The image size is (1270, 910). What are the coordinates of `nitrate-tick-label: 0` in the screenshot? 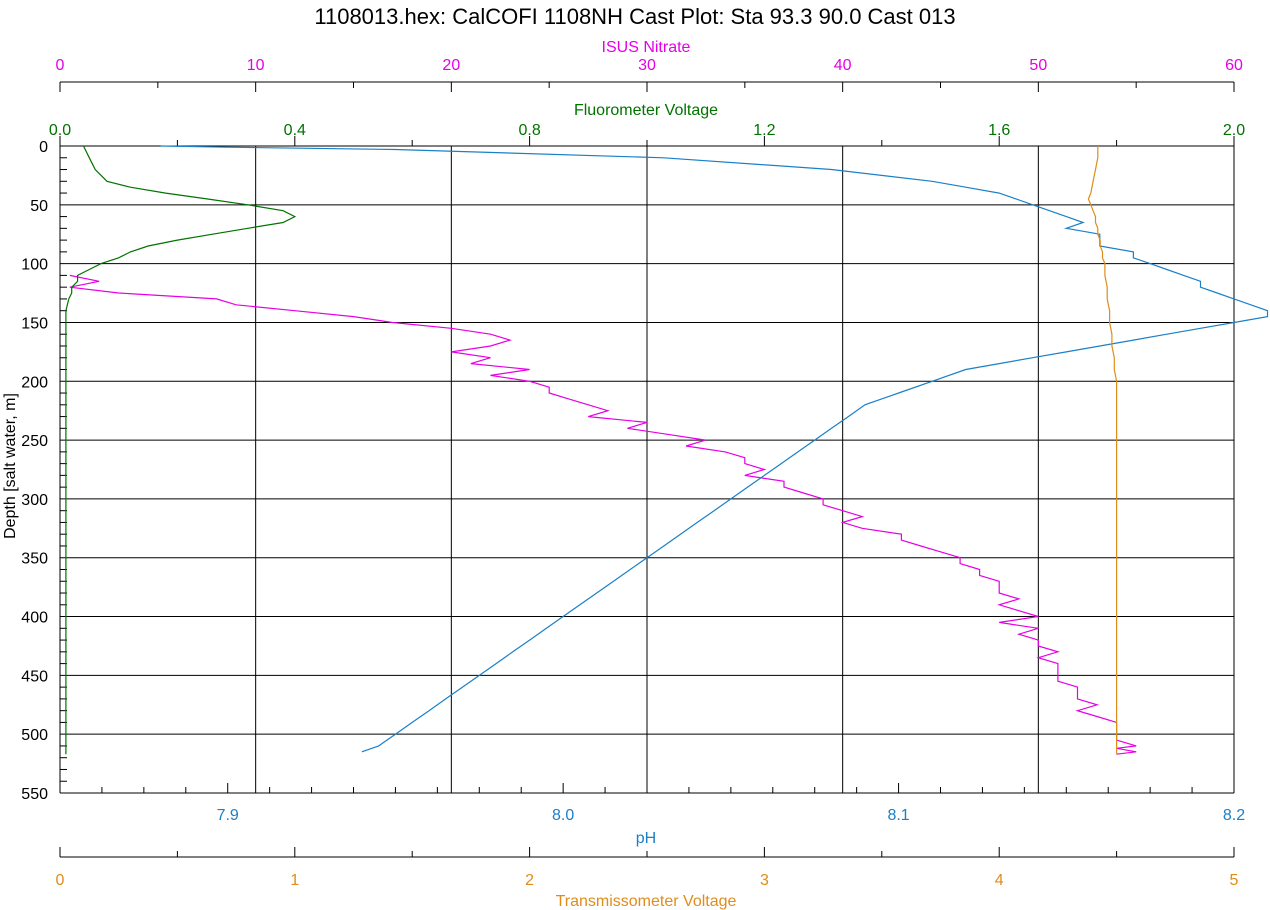 It's located at (60, 65).